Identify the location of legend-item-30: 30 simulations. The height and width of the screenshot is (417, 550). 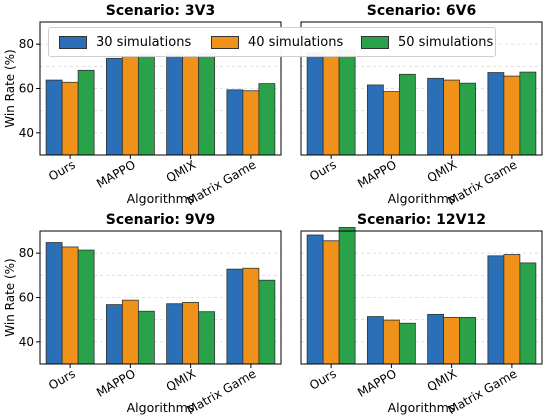
(125, 42).